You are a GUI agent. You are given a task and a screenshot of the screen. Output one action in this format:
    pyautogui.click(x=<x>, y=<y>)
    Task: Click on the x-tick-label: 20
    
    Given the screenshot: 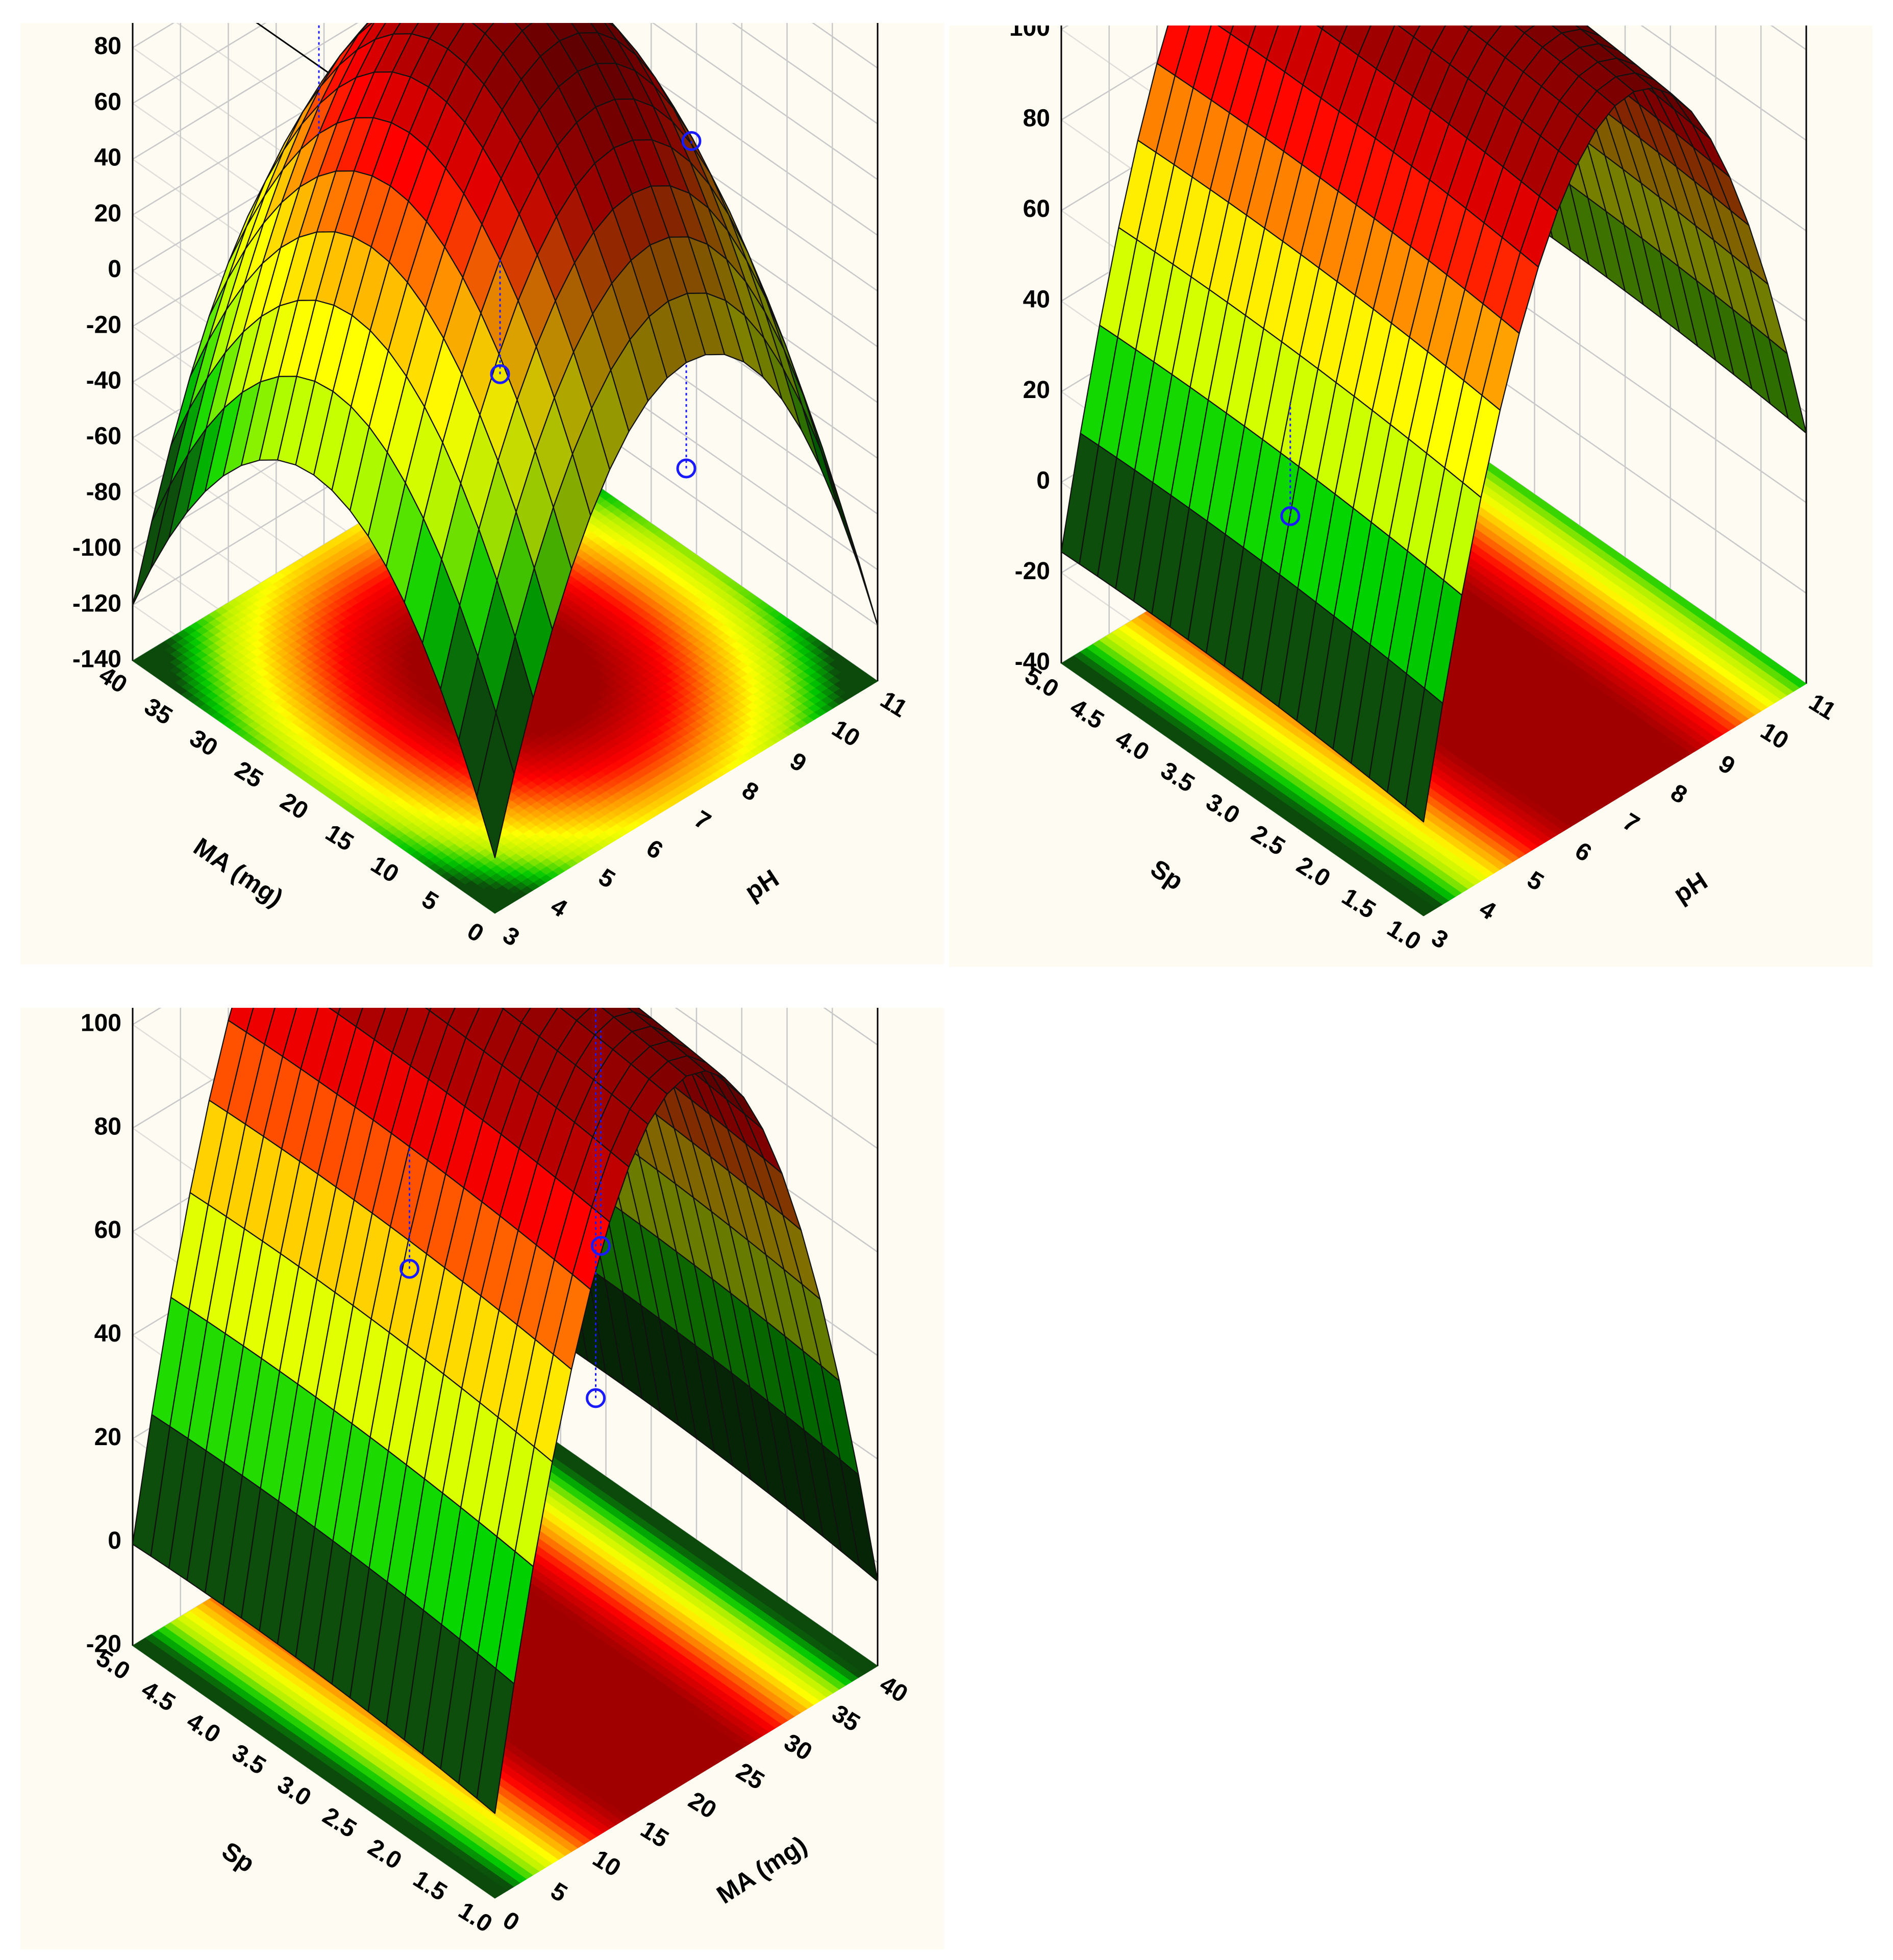 What is the action you would take?
    pyautogui.click(x=703, y=1806)
    